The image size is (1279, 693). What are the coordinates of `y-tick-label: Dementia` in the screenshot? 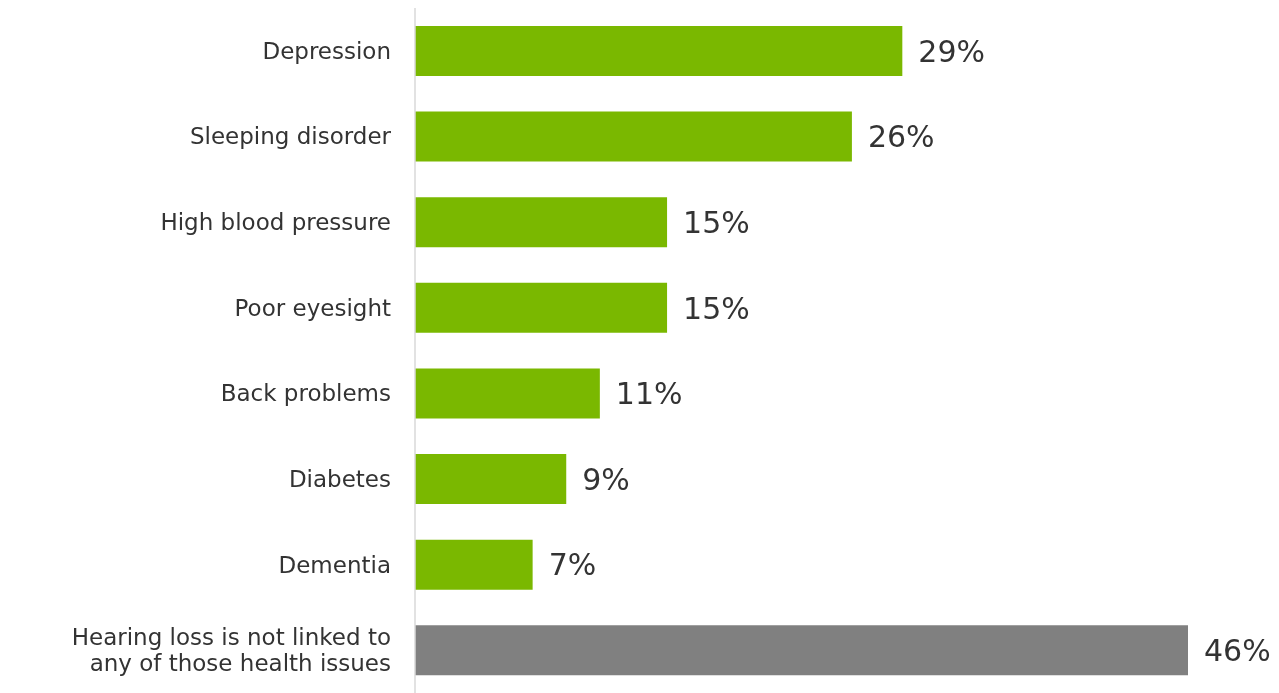 It's located at (334, 564).